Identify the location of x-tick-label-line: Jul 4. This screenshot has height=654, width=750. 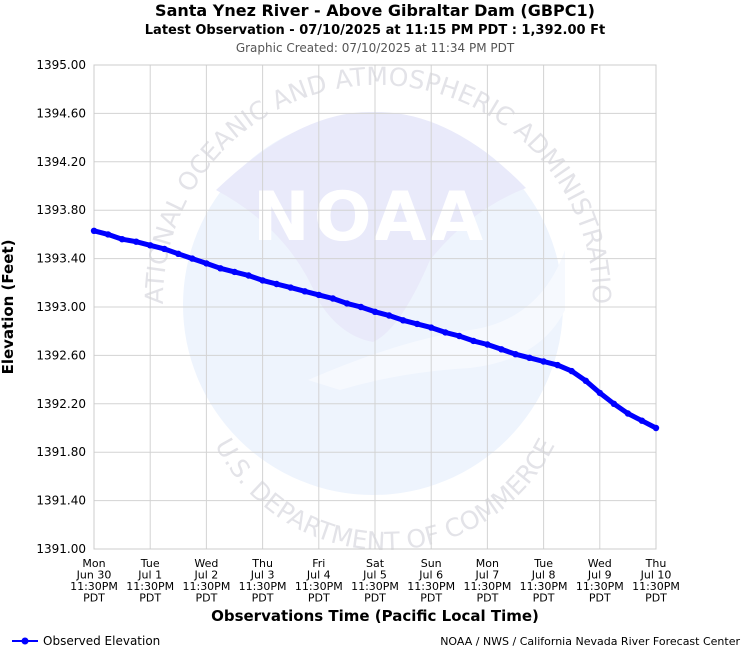
(318, 575).